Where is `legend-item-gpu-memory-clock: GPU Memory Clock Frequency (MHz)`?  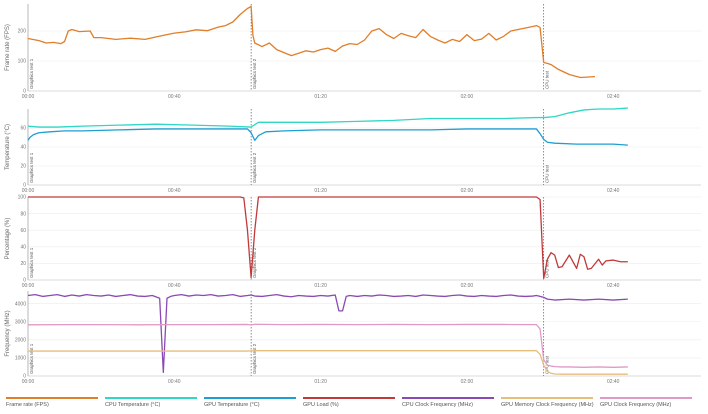 legend-item-gpu-memory-clock: GPU Memory Clock Frequency (MHz) is located at coordinates (544, 405).